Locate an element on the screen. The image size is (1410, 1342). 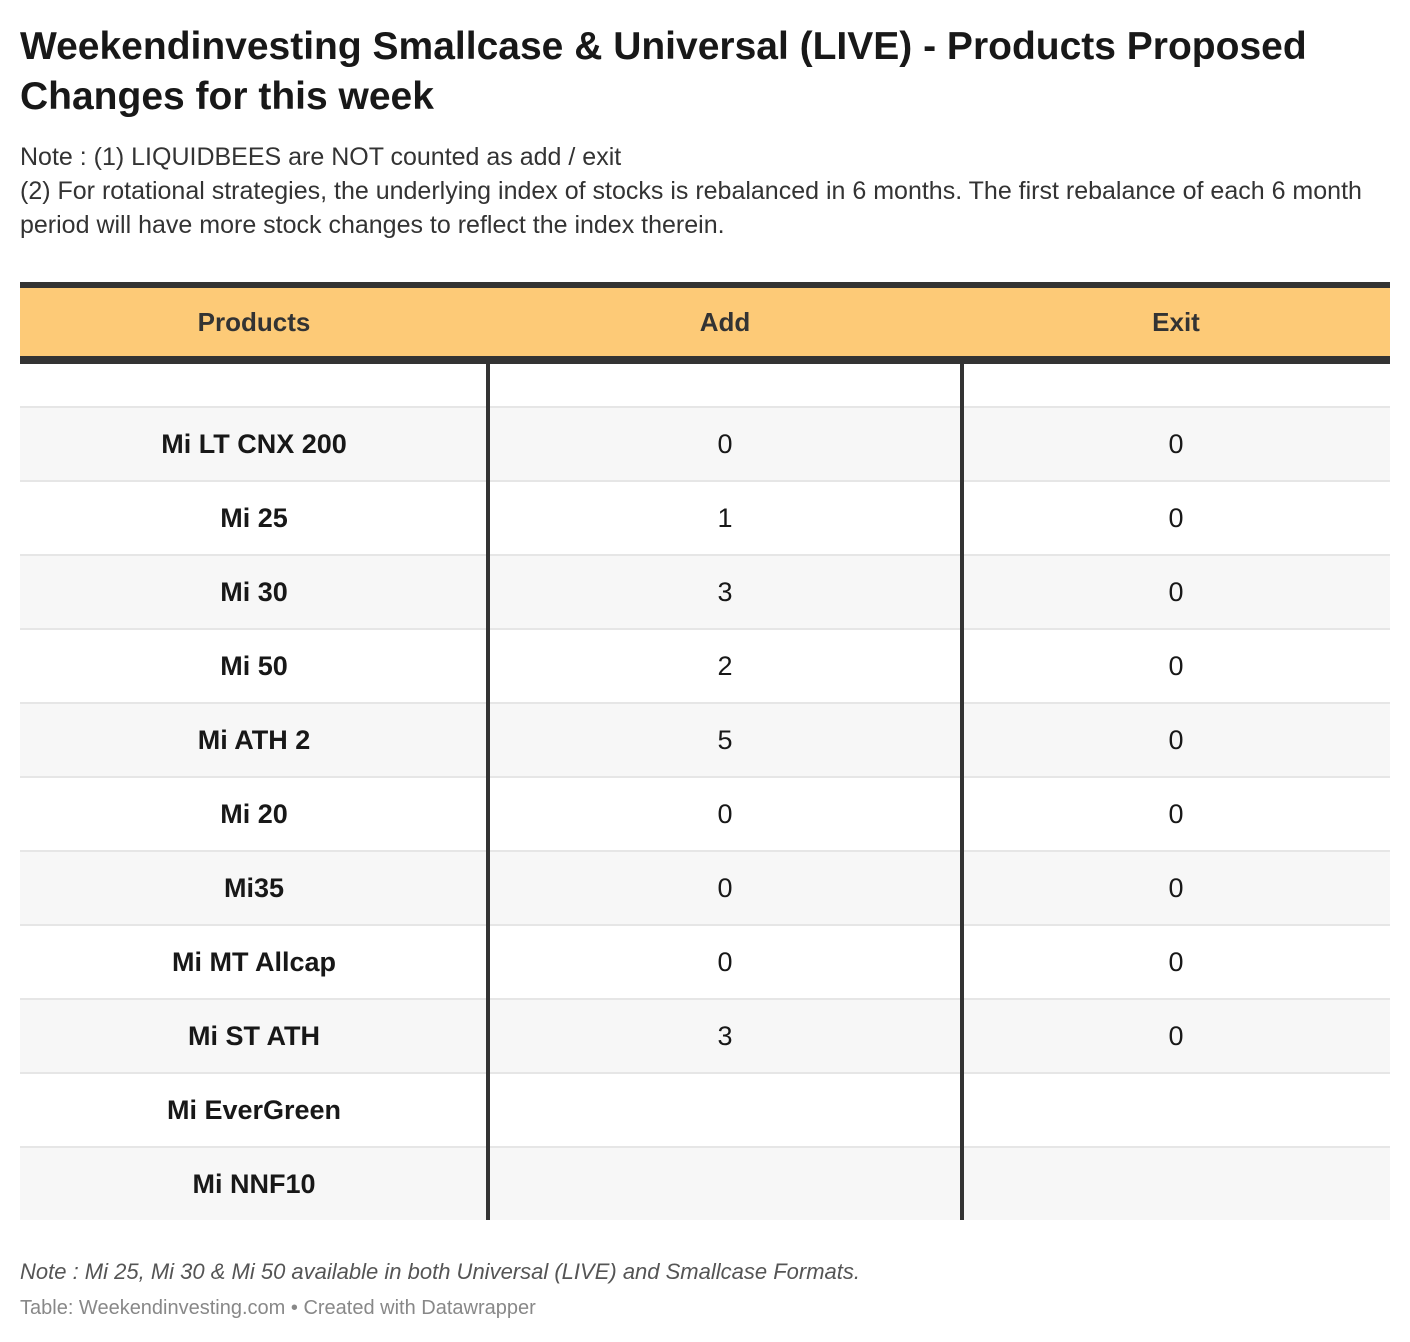
table-row: Mi 30 3 0 is located at coordinates (705, 591).